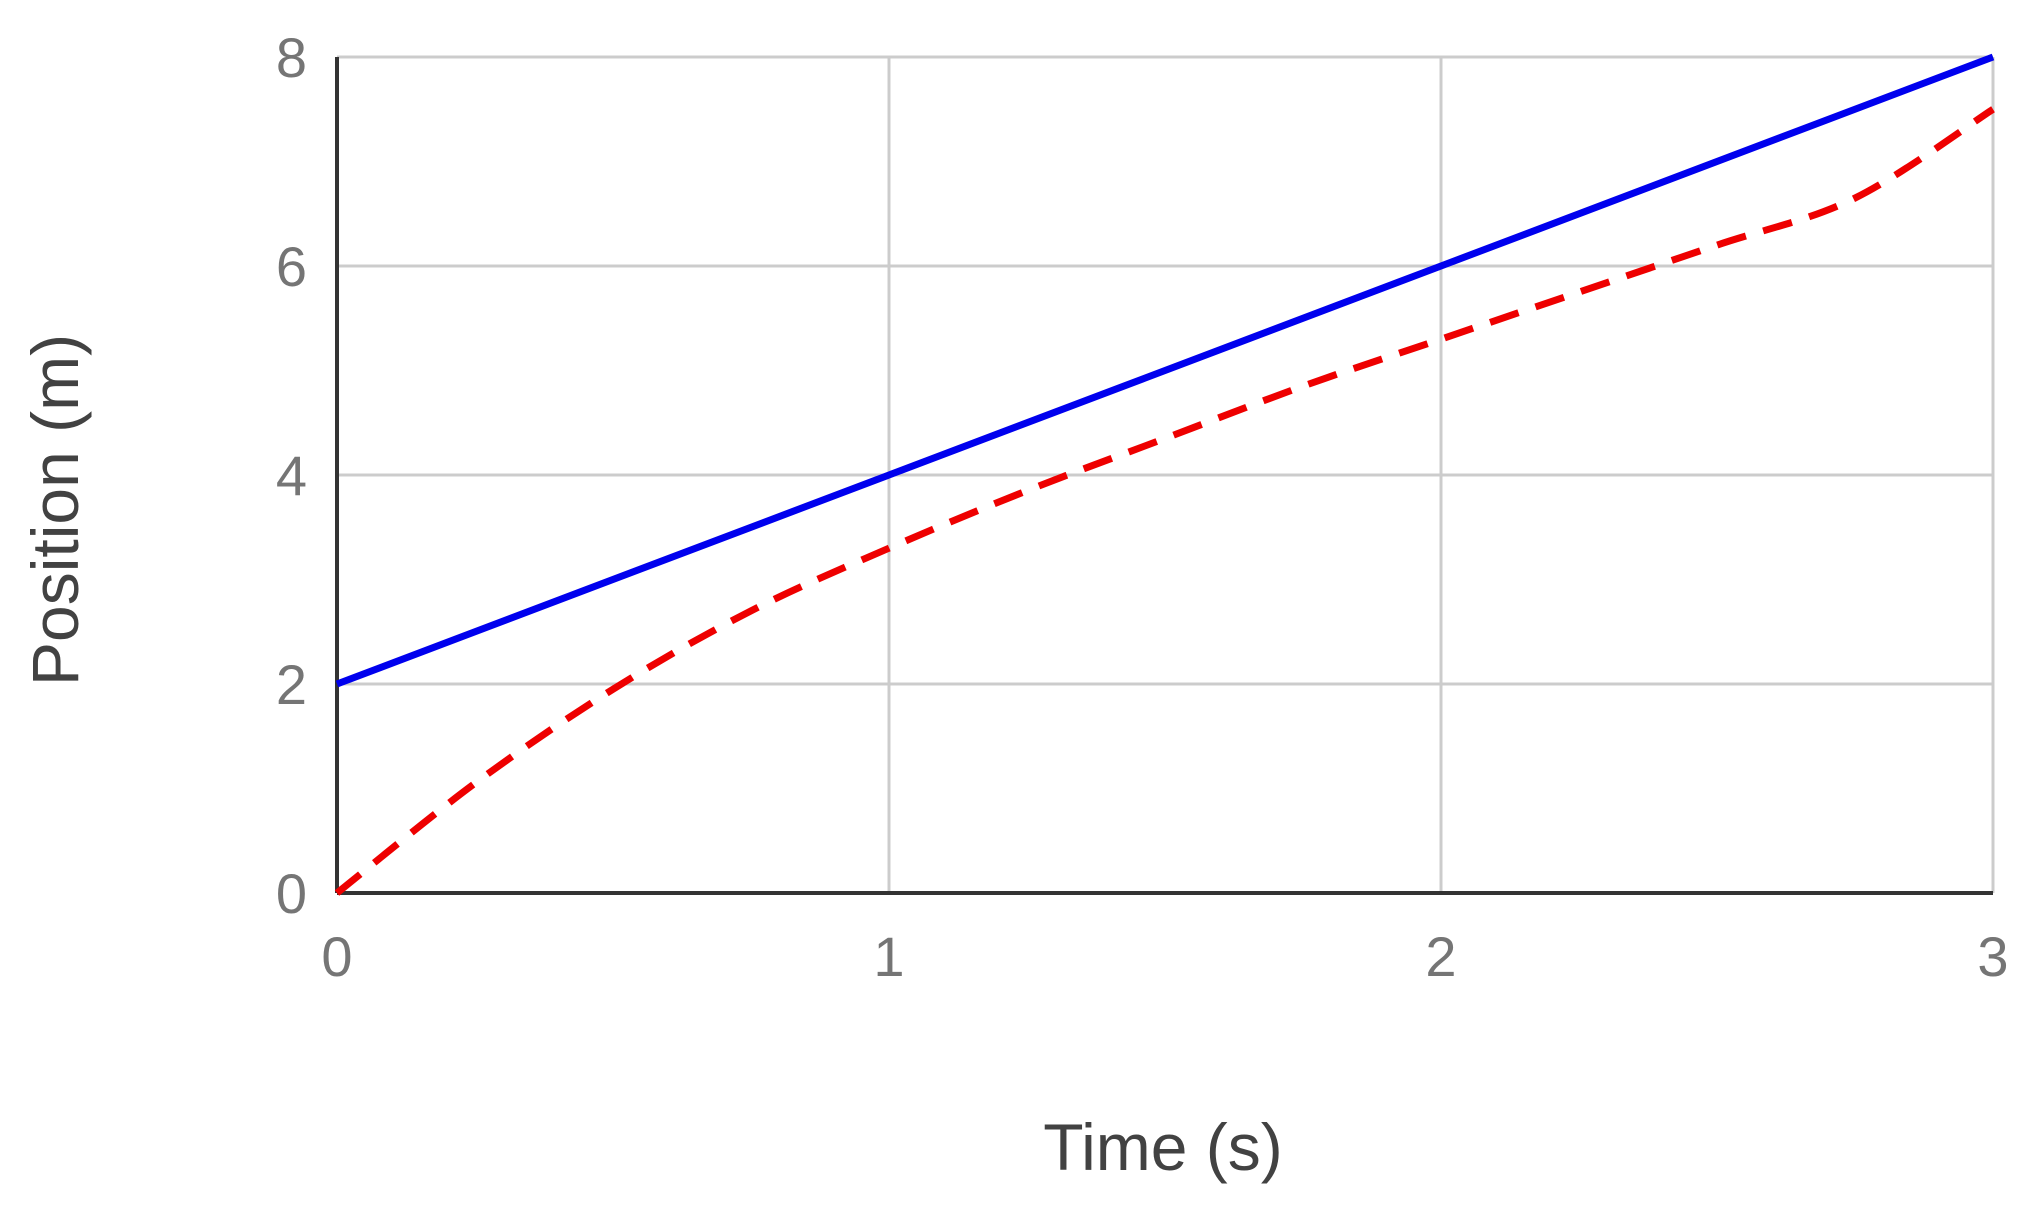  What do you see at coordinates (291, 893) in the screenshot?
I see `y-tick-label: 0` at bounding box center [291, 893].